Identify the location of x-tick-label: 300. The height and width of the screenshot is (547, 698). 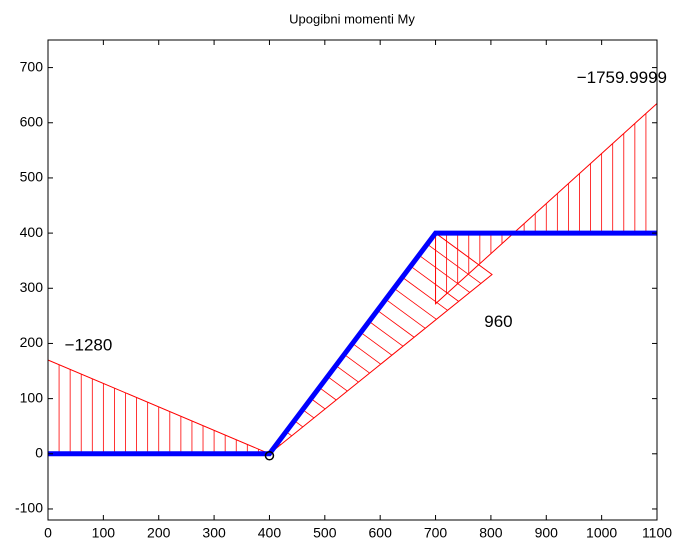
(214, 533).